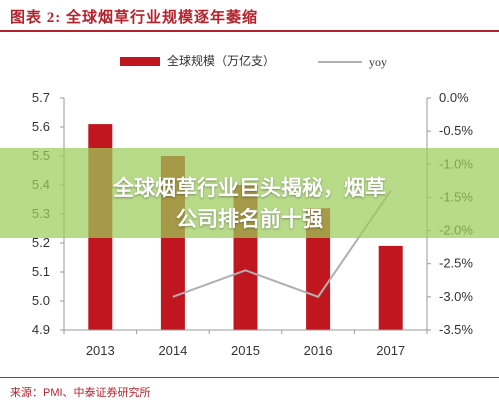 The height and width of the screenshot is (405, 499). What do you see at coordinates (41, 271) in the screenshot?
I see `left-tick-label: 5.1` at bounding box center [41, 271].